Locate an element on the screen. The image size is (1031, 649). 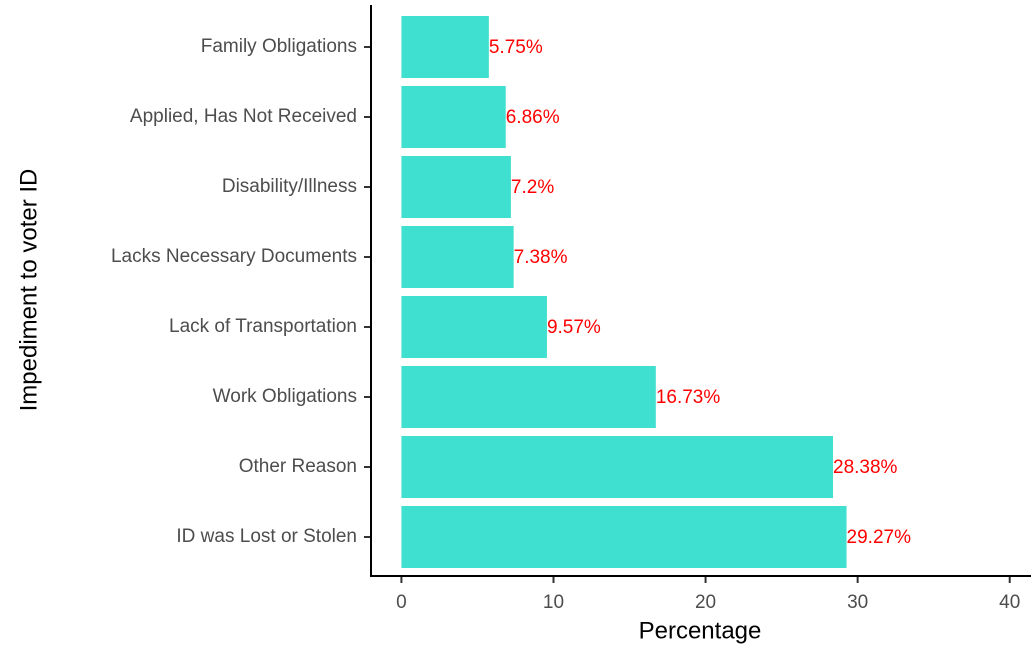
value-label: 5.75% is located at coordinates (516, 47).